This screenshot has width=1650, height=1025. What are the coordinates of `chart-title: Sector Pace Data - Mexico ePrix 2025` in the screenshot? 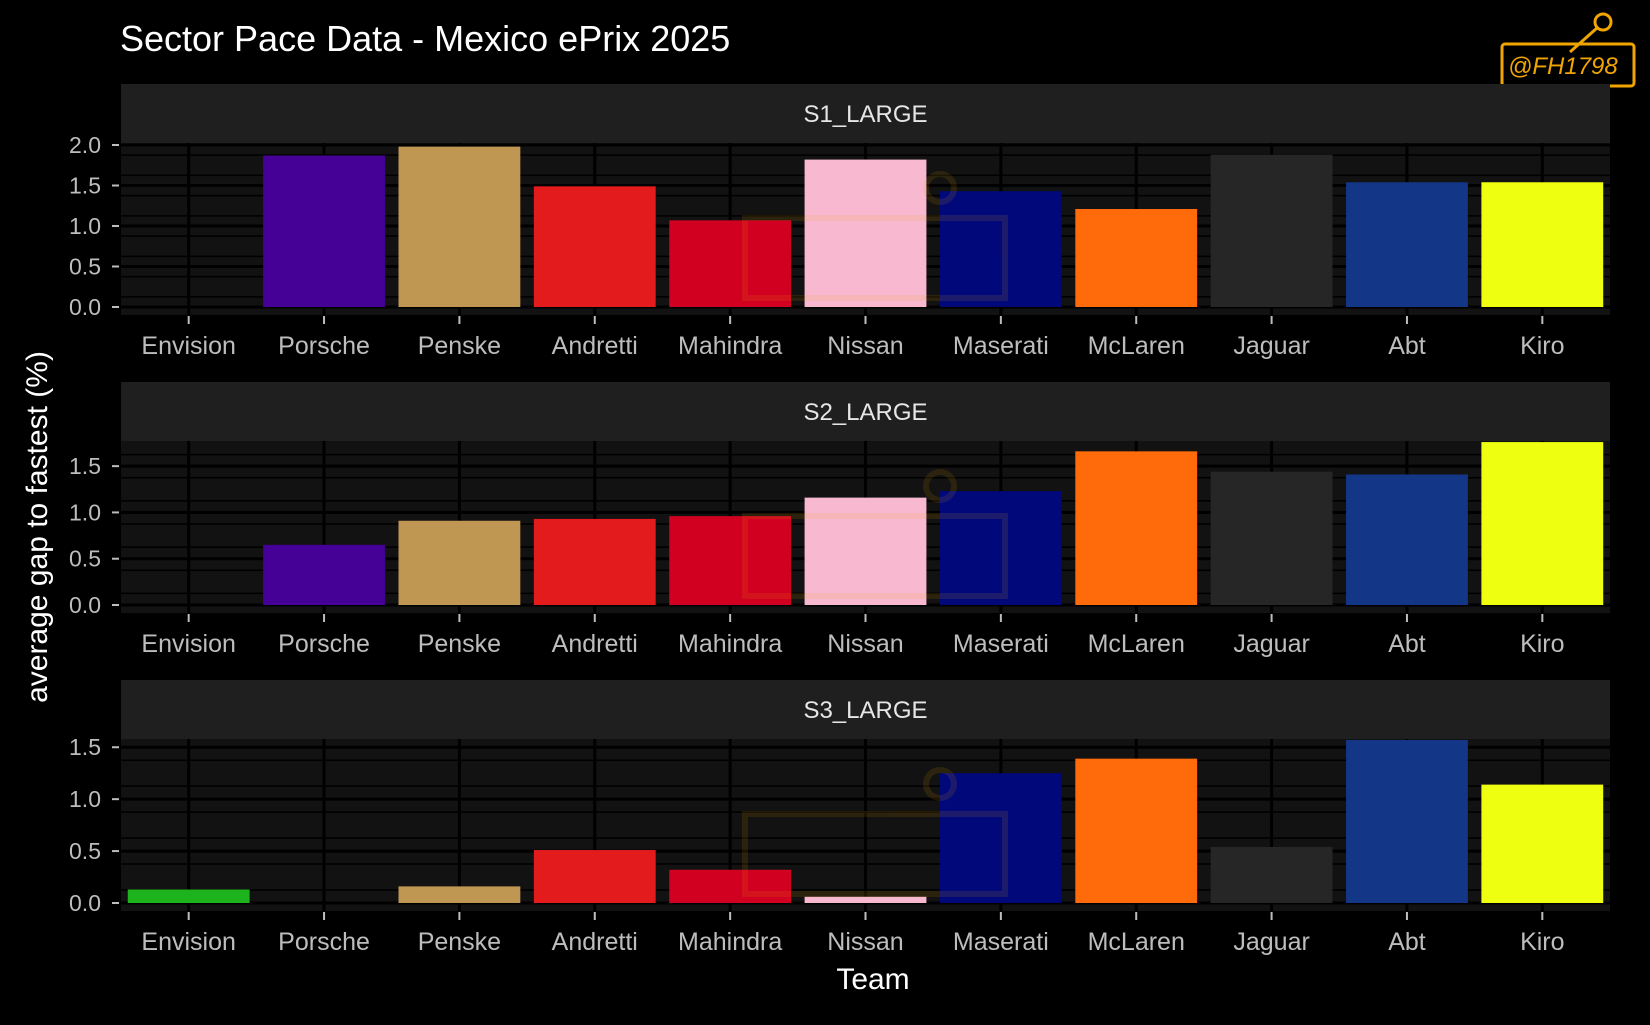 It's located at (425, 38).